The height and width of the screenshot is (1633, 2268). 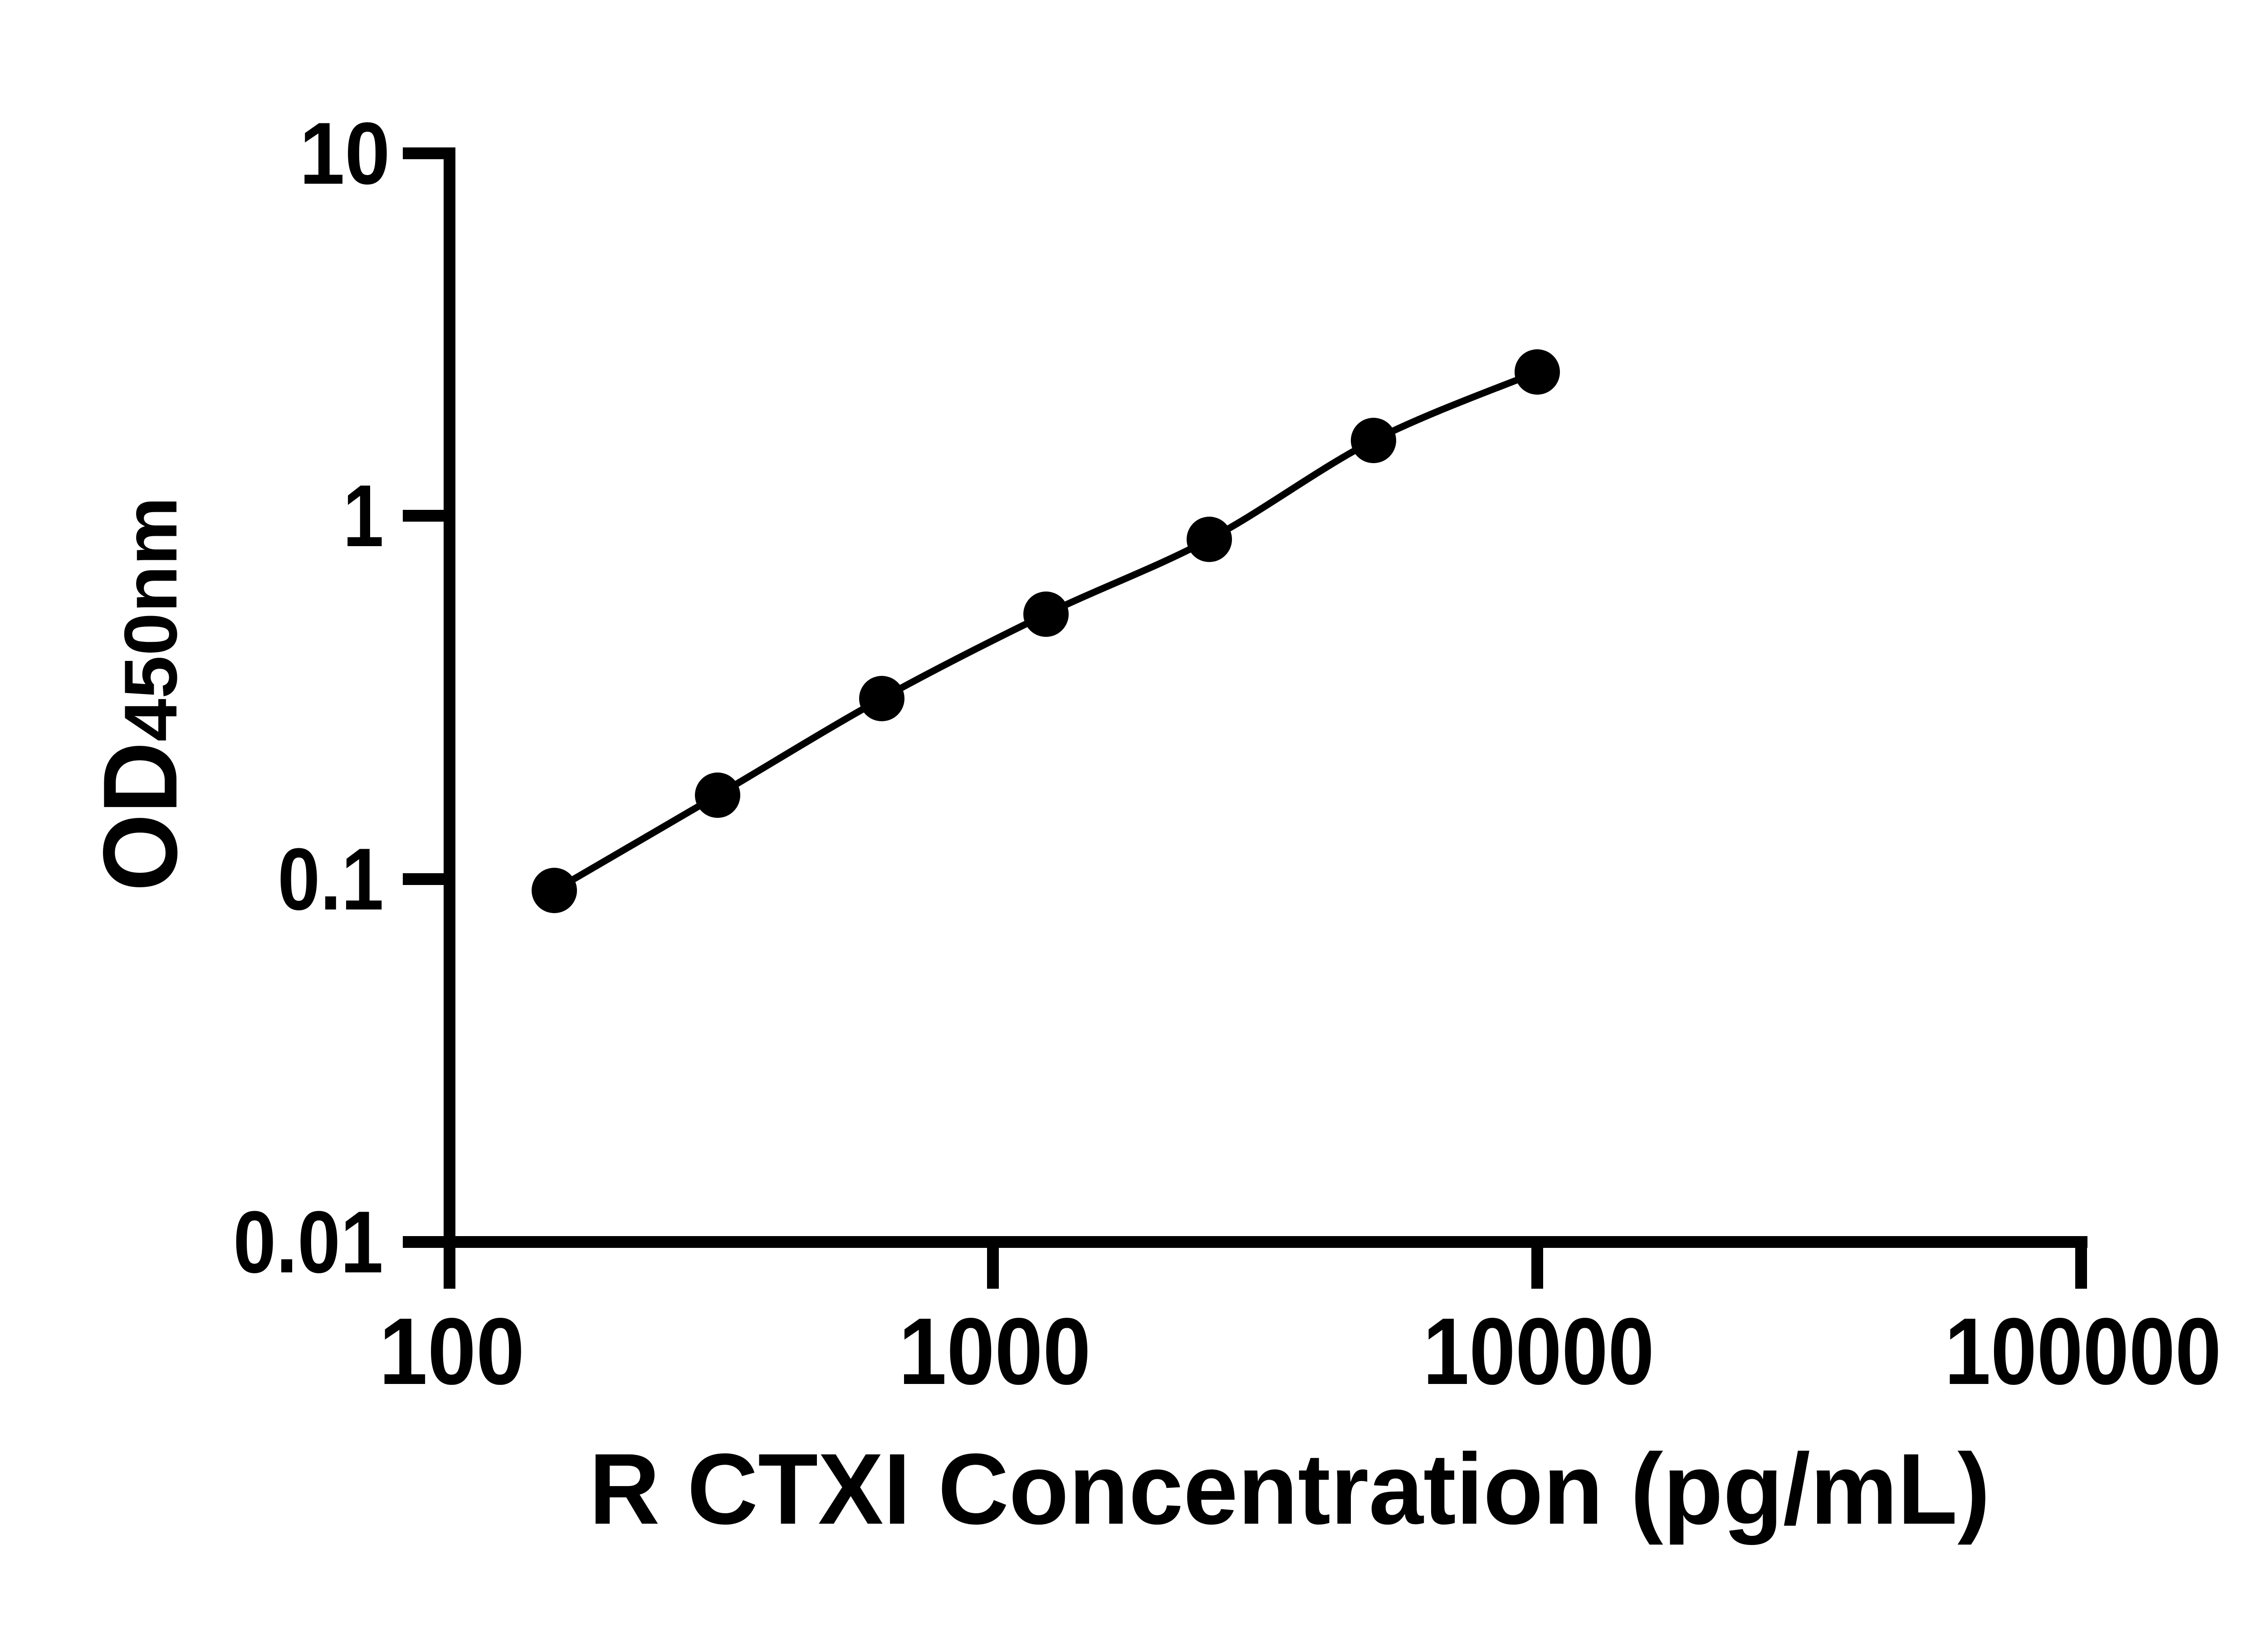 I want to click on svg-text: 100000, so click(x=2083, y=1351).